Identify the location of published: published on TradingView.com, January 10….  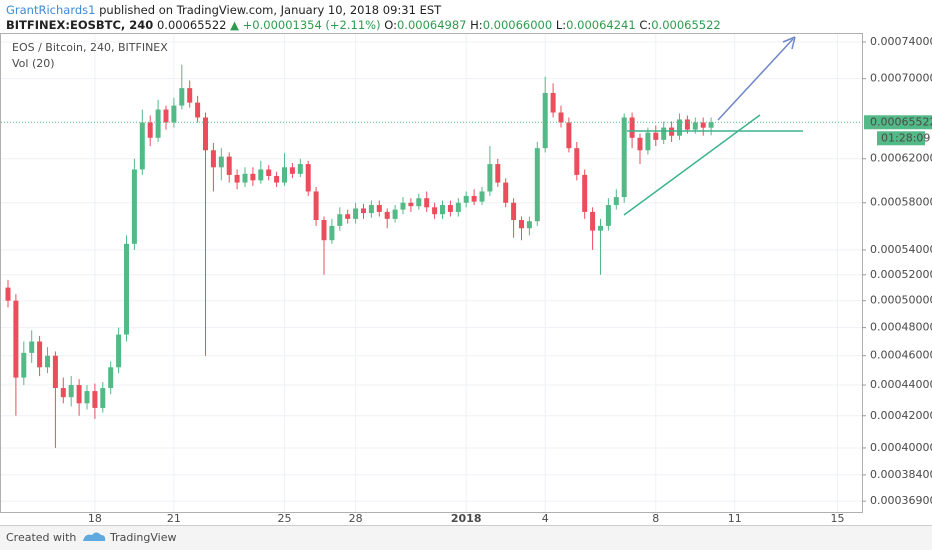
(270, 10).